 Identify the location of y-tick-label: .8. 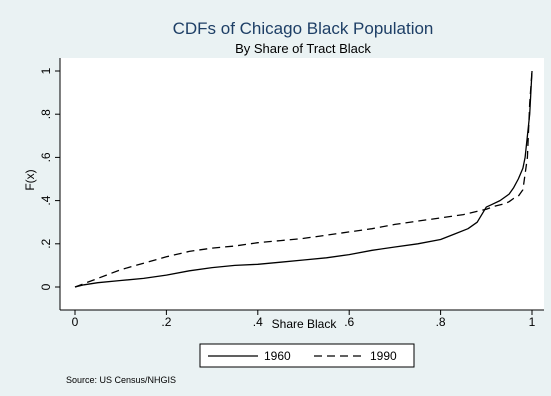
(46, 114).